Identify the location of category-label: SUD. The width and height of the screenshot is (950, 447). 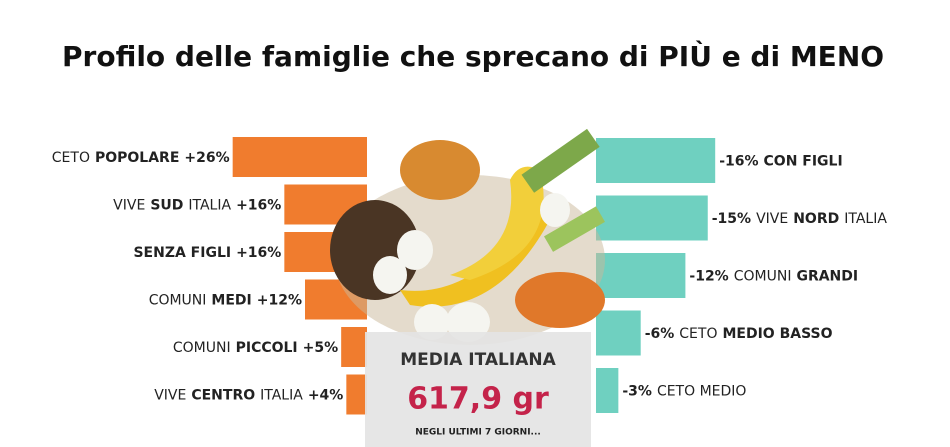
(166, 206).